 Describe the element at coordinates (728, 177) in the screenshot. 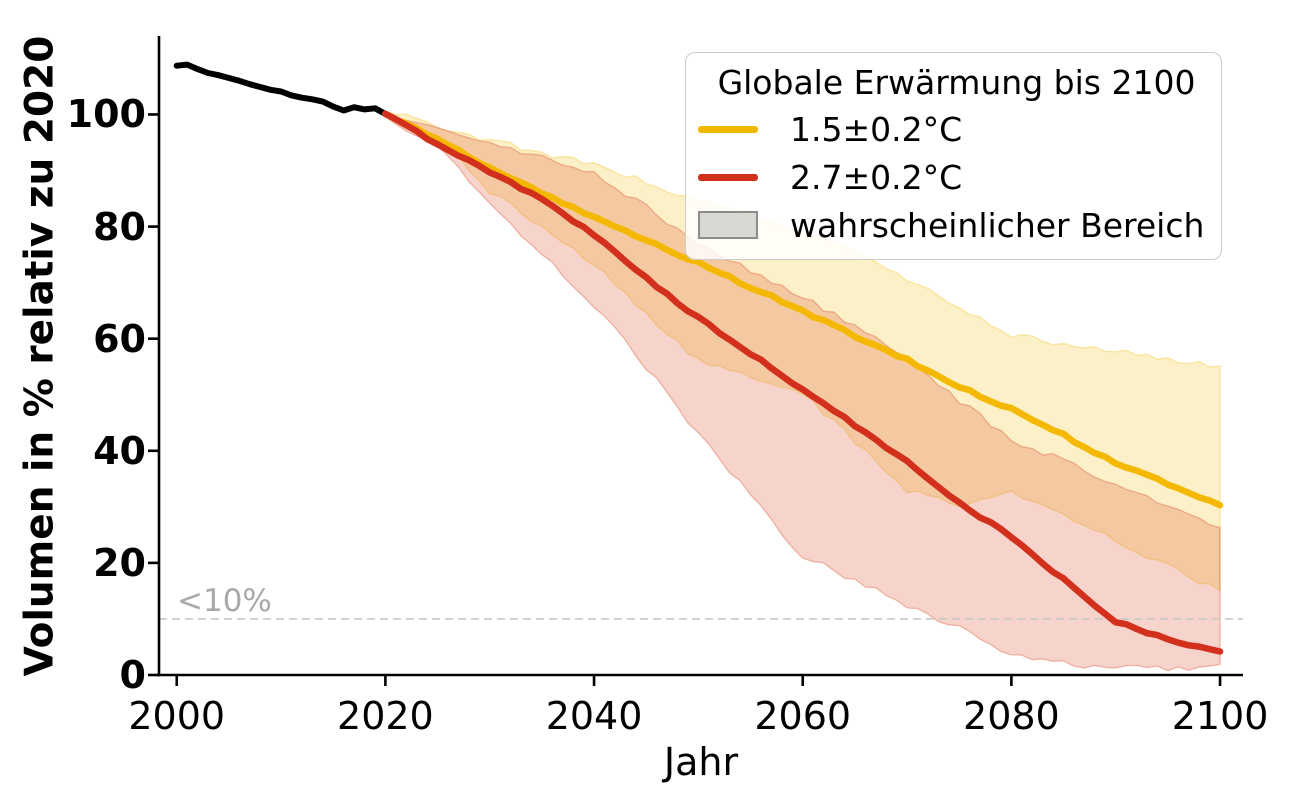

I see `legend-line-swatch-red` at that location.